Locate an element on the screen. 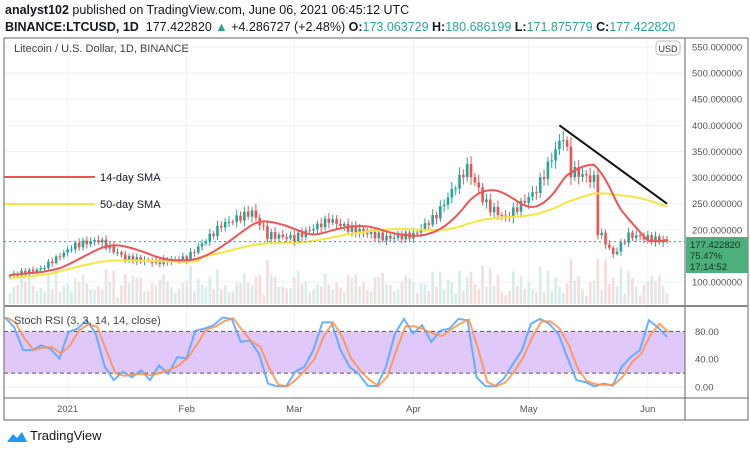 Image resolution: width=750 pixels, height=450 pixels. usd-badge: USD is located at coordinates (668, 48).